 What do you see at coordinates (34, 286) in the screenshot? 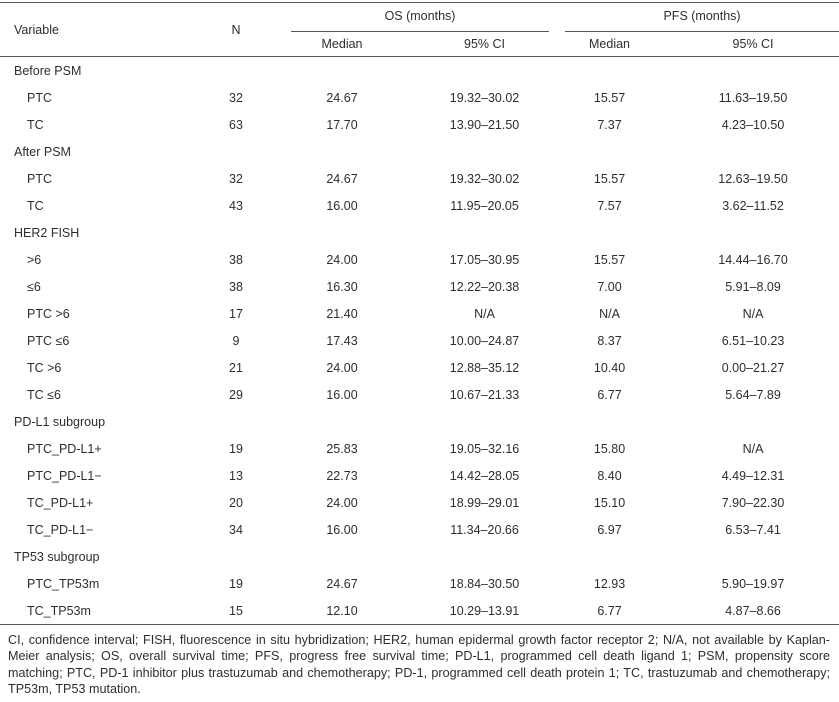
I see `variable-cell: ≤6` at bounding box center [34, 286].